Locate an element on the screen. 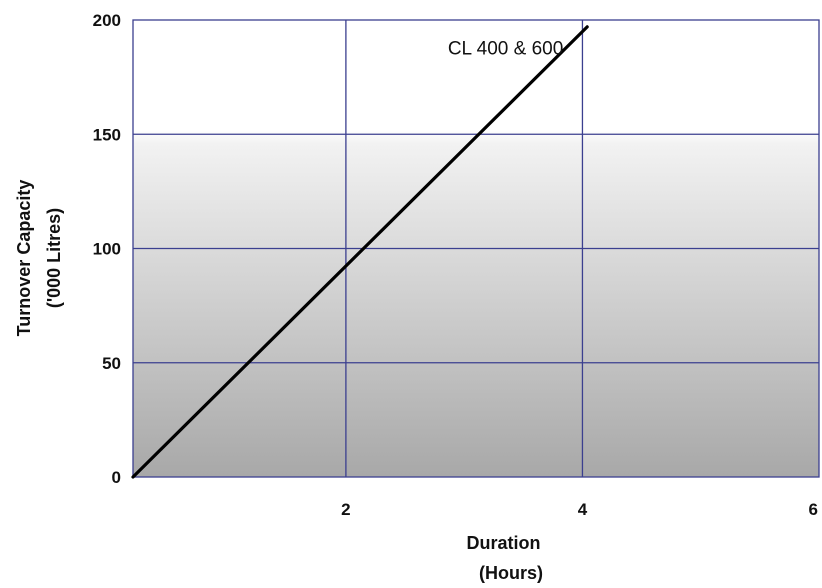  x-tick-labels: 2 4 6 is located at coordinates (579, 509).